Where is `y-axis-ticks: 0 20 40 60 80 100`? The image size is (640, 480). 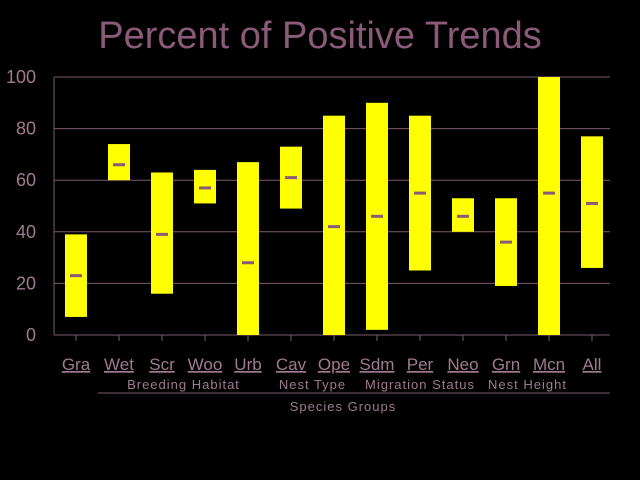 y-axis-ticks: 0 20 40 60 80 100 is located at coordinates (21, 206).